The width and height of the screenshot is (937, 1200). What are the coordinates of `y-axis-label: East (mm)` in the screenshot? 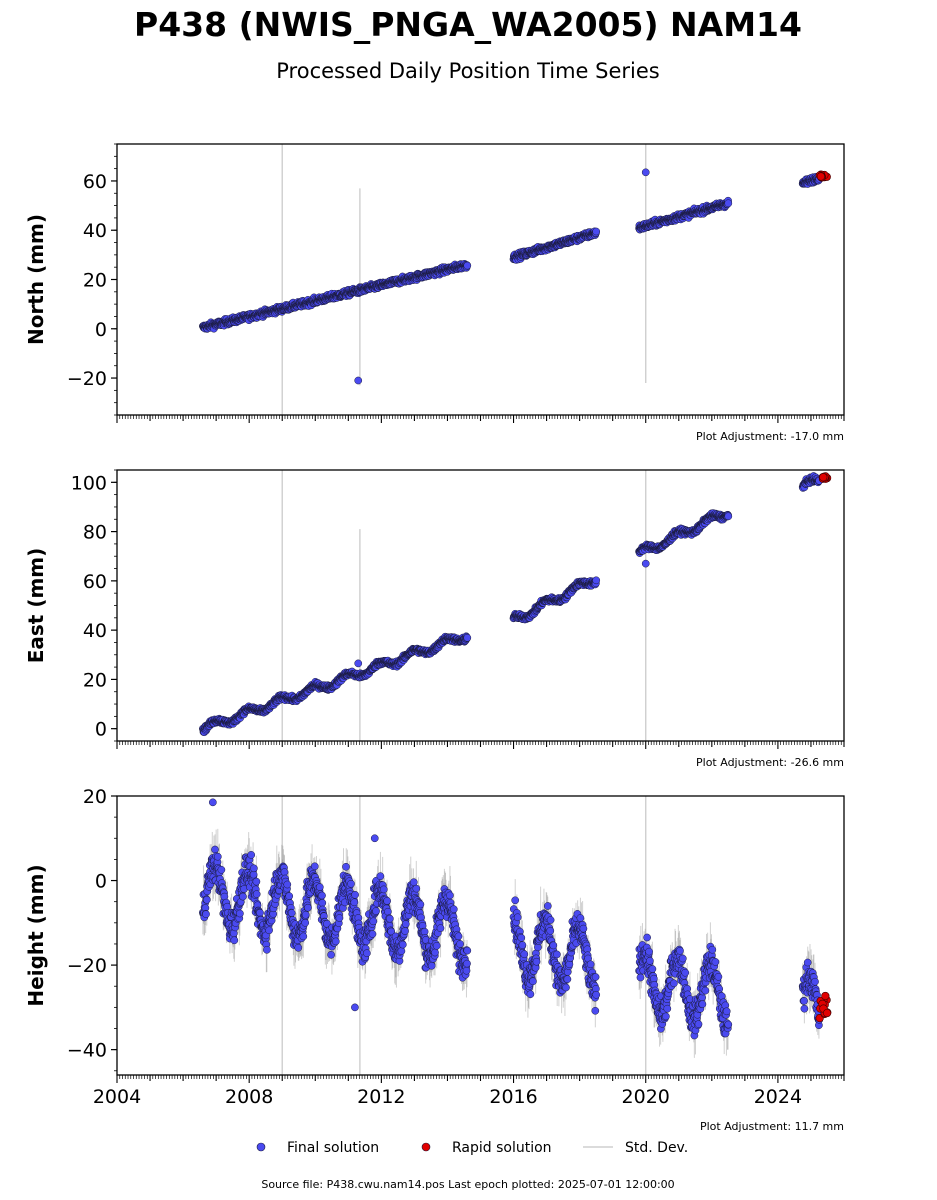 It's located at (36, 606).